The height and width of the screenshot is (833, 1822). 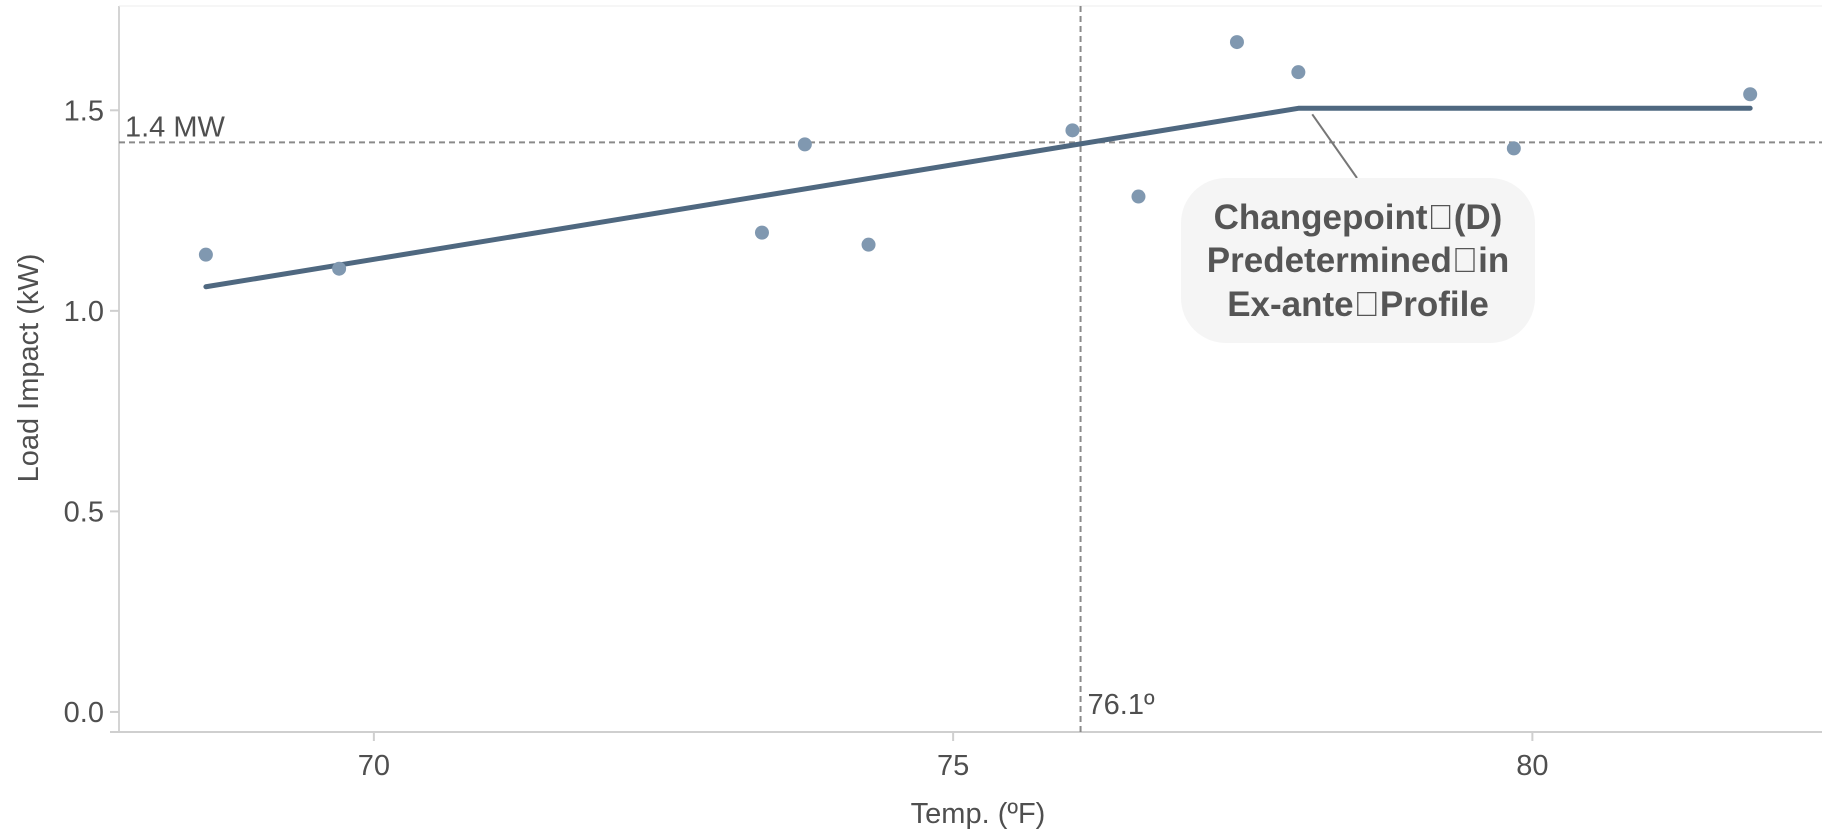 What do you see at coordinates (1358, 217) in the screenshot?
I see `callout-text-line: Changepoint (D)` at bounding box center [1358, 217].